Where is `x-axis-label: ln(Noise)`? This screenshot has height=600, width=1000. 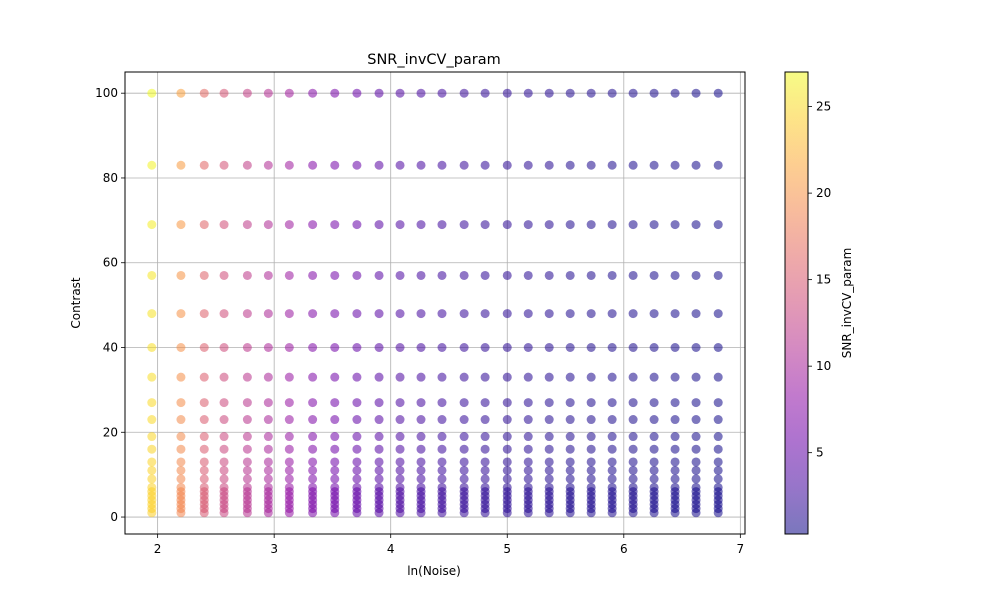 x-axis-label: ln(Noise) is located at coordinates (434, 571).